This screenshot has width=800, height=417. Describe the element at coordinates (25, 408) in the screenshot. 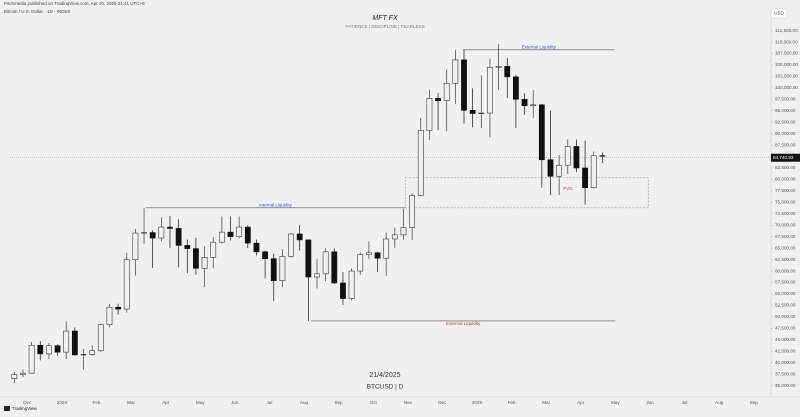

I see `brand: TradingView` at that location.